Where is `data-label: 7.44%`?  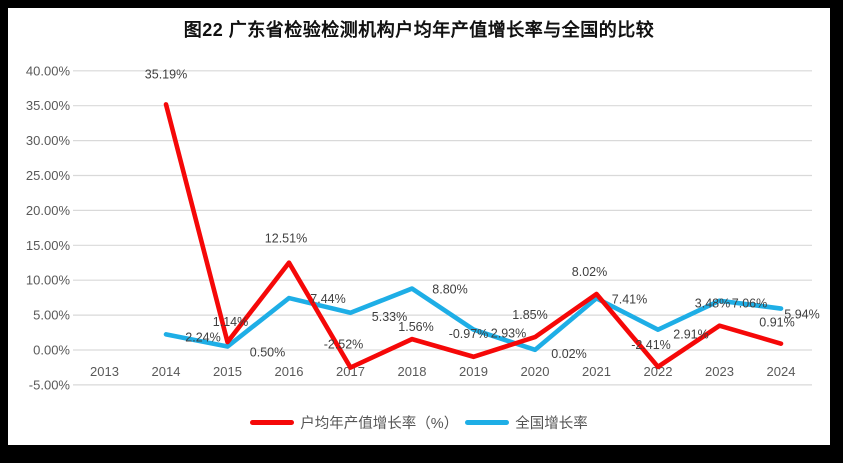 data-label: 7.44% is located at coordinates (327, 299).